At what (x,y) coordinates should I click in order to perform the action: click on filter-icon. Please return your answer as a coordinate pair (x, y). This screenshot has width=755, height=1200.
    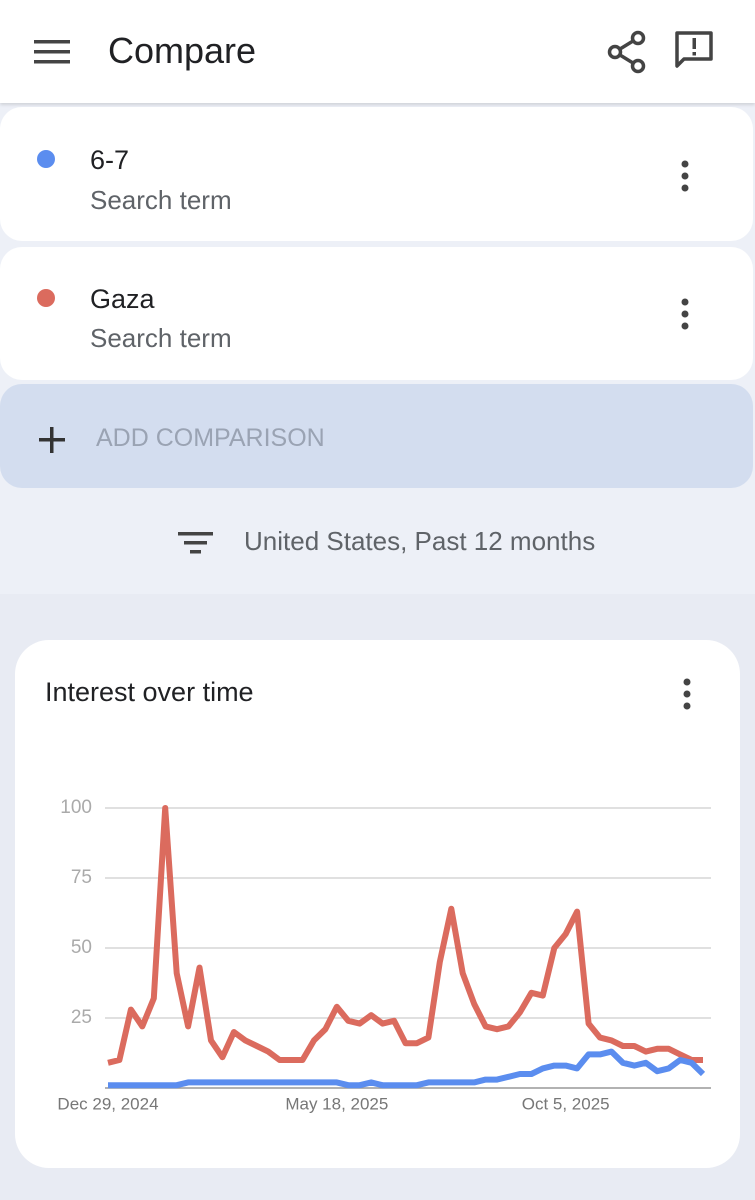
    Looking at the image, I should click on (195, 543).